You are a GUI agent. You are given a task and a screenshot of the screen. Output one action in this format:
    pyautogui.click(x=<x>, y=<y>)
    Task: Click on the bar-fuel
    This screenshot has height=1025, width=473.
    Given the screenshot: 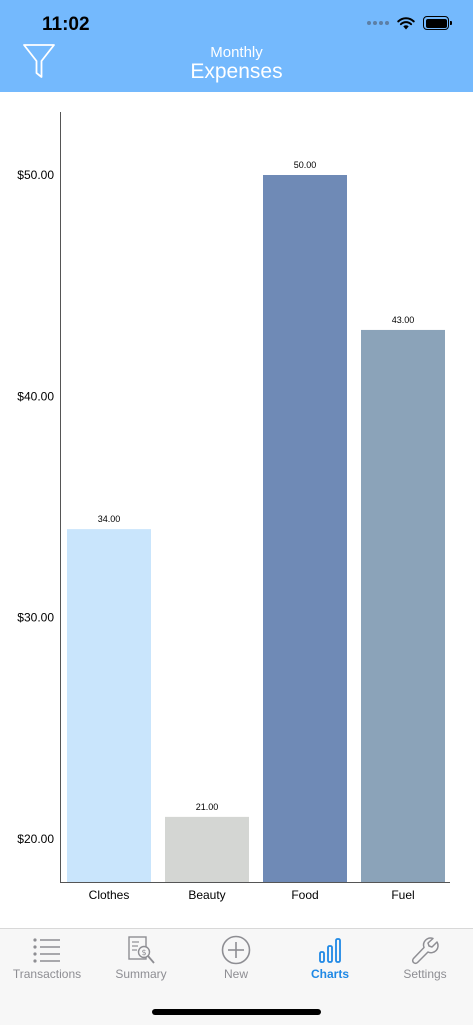 What is the action you would take?
    pyautogui.click(x=403, y=605)
    